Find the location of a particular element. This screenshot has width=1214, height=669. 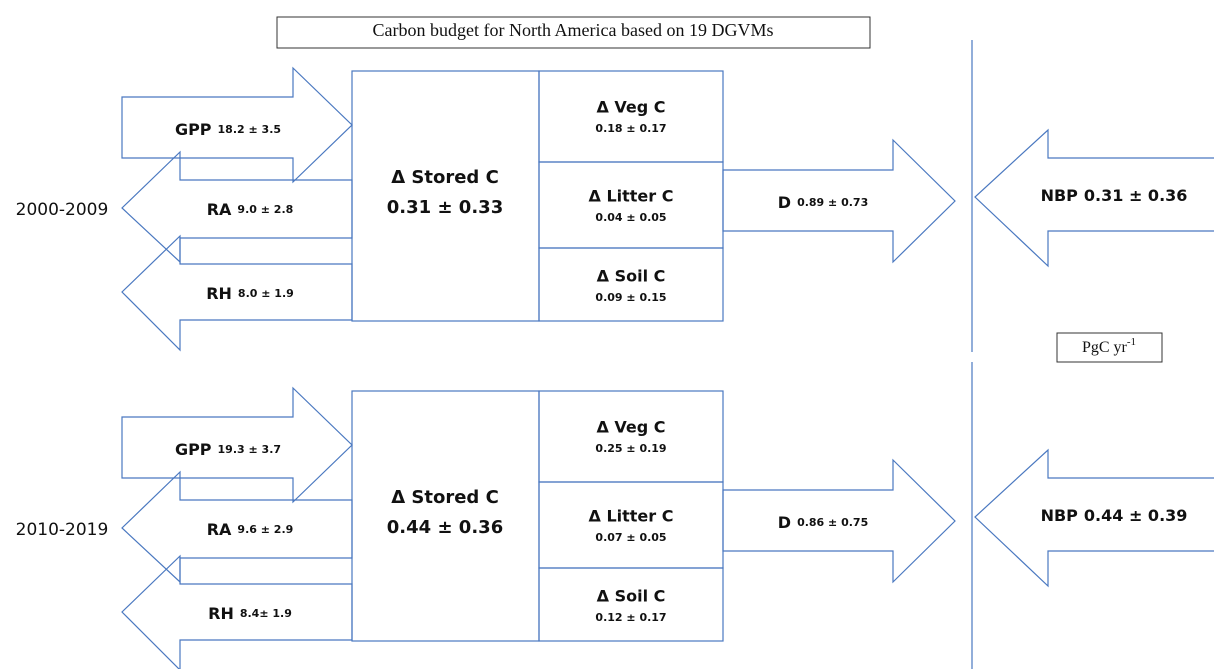

nbp-label: NBP 0.31 ± 0.36 is located at coordinates (1114, 195).